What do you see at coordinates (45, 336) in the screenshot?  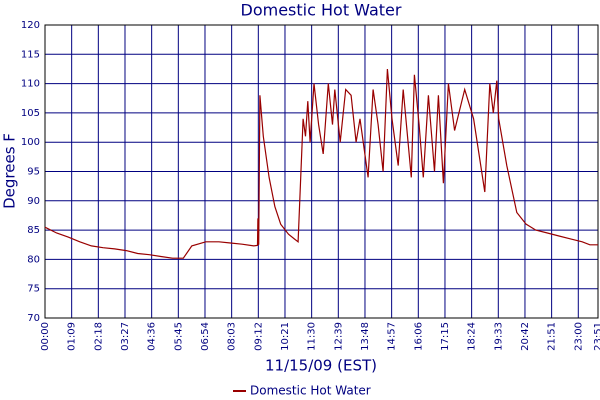 I see `x-tick-label: 00:00` at bounding box center [45, 336].